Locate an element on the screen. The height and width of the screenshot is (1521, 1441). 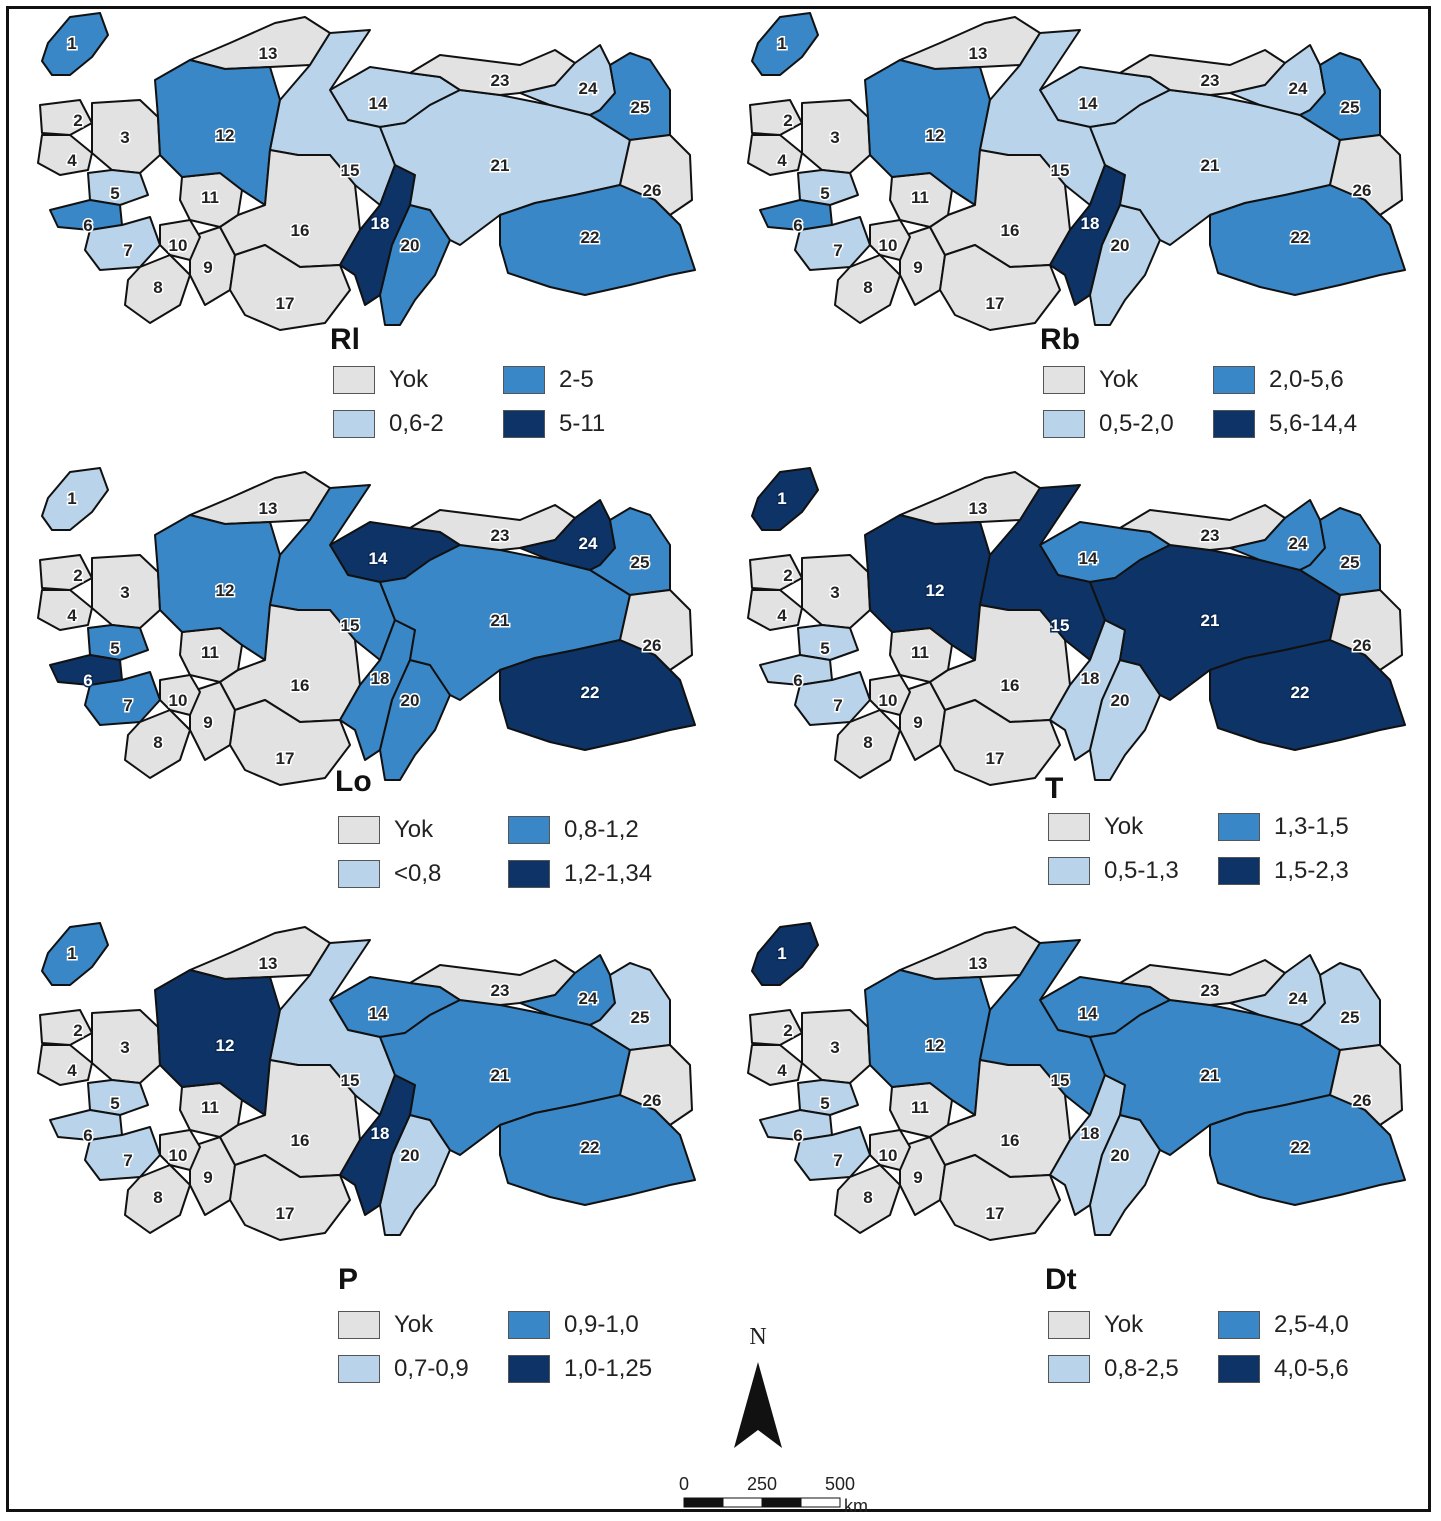
region-label-24: 24 is located at coordinates (588, 543).